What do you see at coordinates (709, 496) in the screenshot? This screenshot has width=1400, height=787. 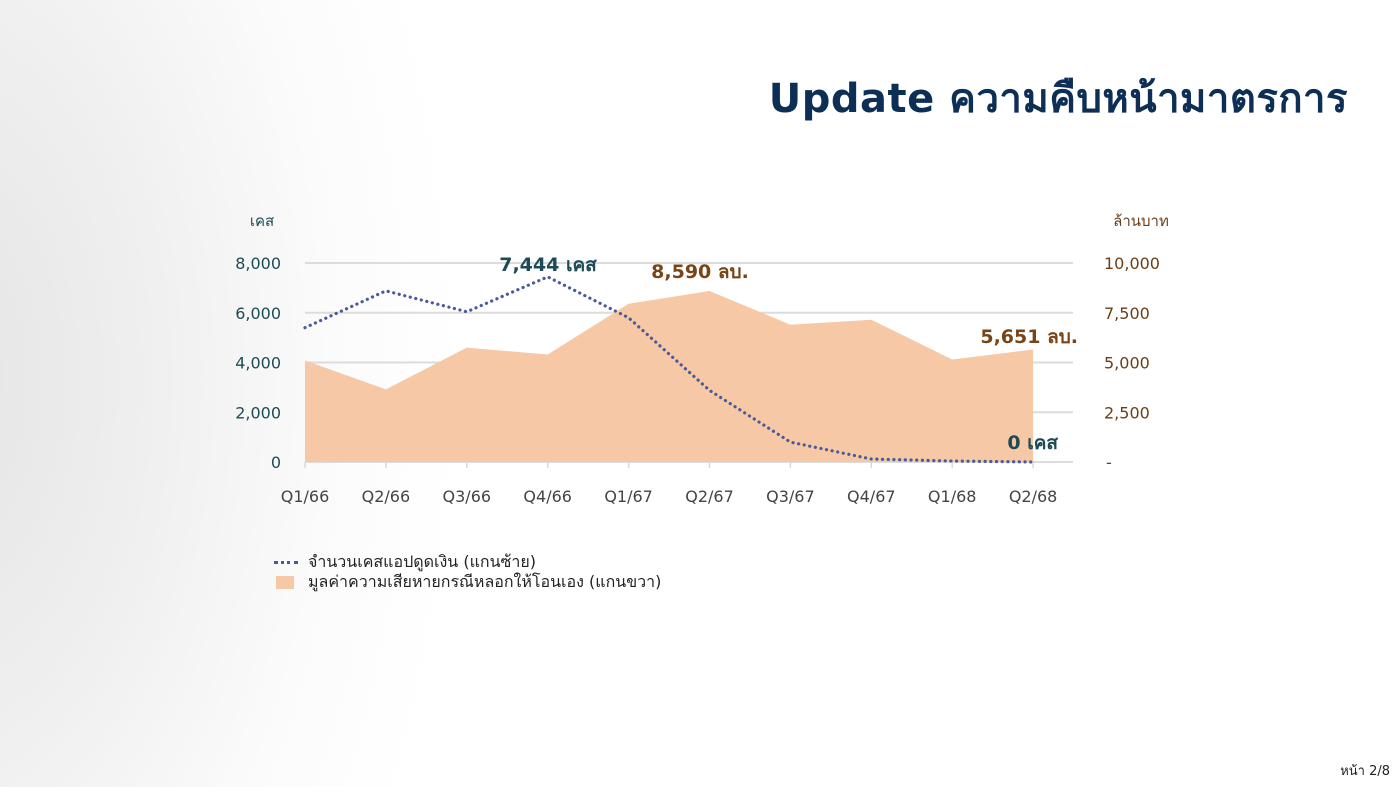 I see `x-axis-tick: Q2/67` at bounding box center [709, 496].